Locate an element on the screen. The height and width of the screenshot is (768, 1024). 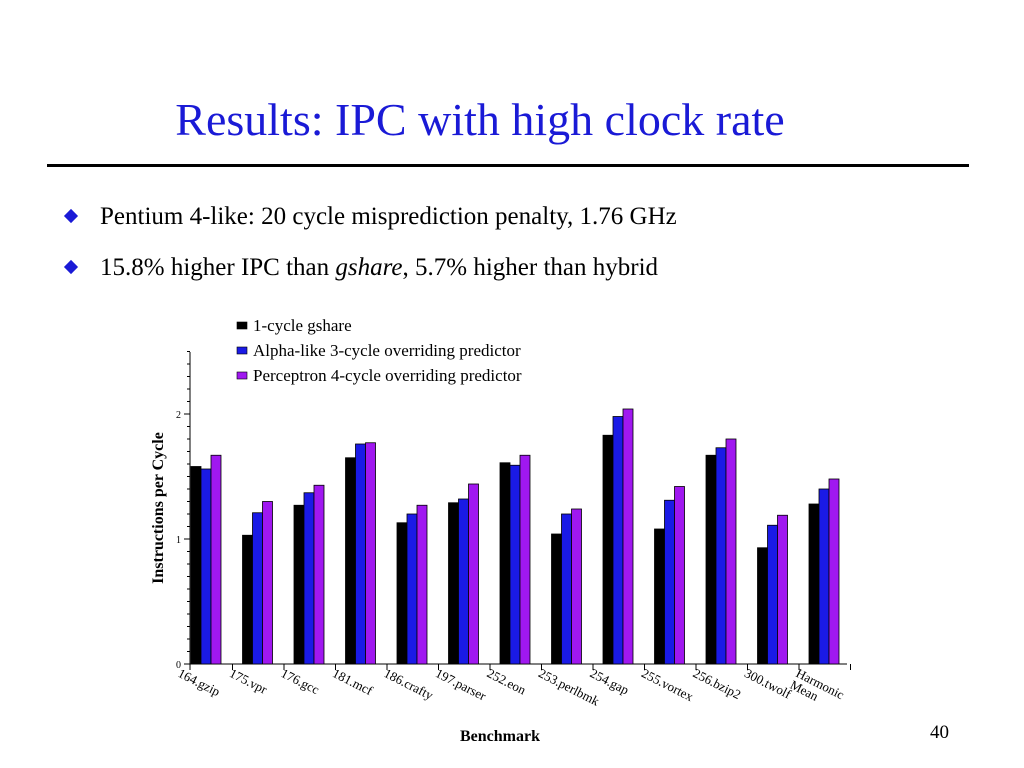
x-tick-label: 256.bzip2 is located at coordinates (717, 683).